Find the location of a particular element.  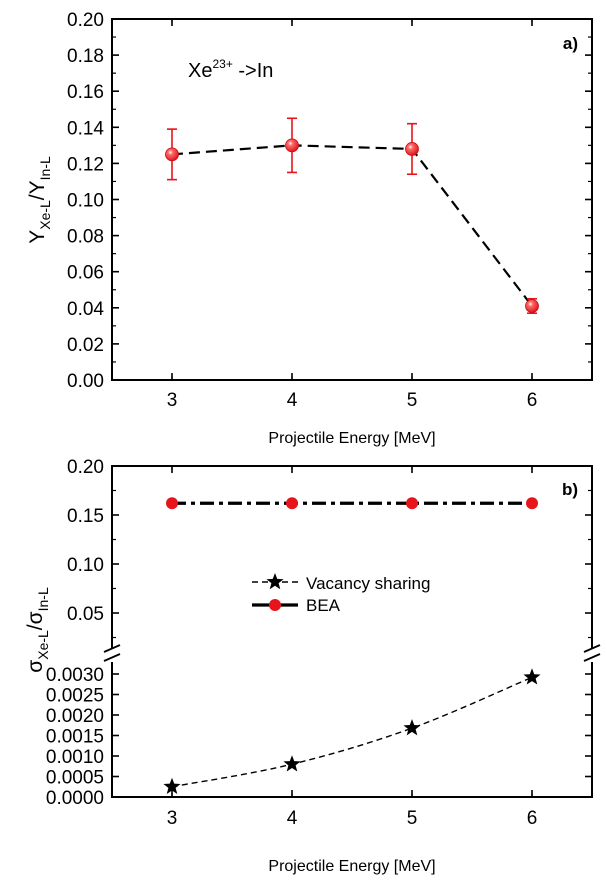

y-tick-label: 0.16 is located at coordinates (85, 92).